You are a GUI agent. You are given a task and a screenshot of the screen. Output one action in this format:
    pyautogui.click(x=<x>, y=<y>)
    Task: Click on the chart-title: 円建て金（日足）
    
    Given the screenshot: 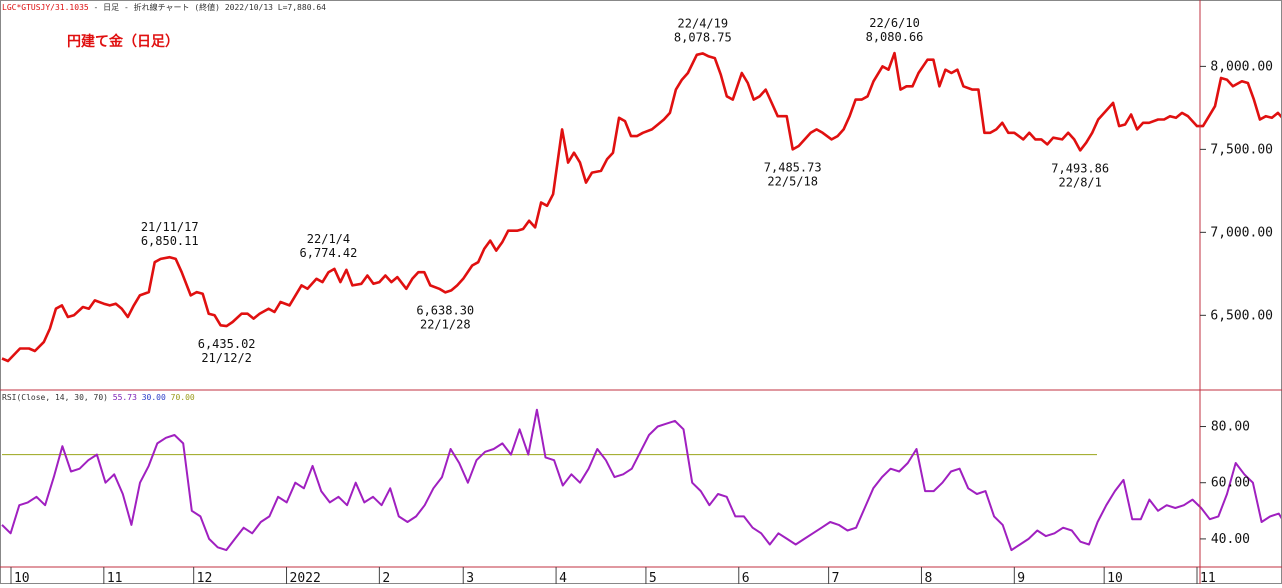 What is the action you would take?
    pyautogui.click(x=123, y=41)
    